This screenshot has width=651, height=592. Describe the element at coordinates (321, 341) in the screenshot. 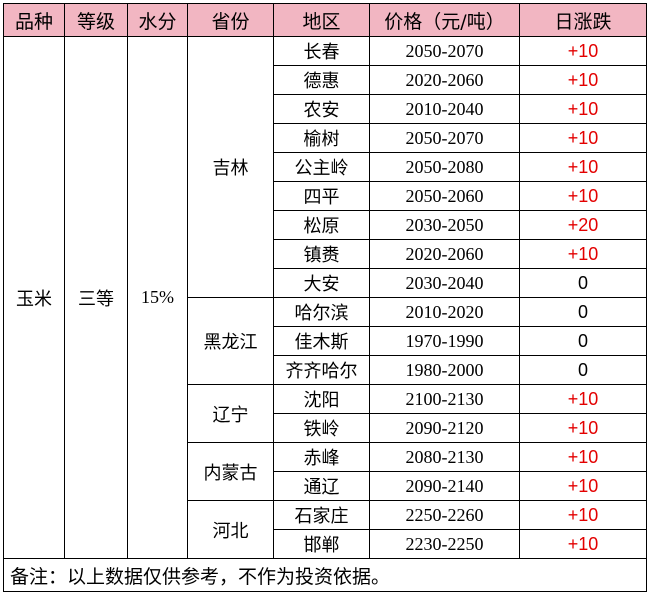

I see `region-cell: 佳木斯` at that location.